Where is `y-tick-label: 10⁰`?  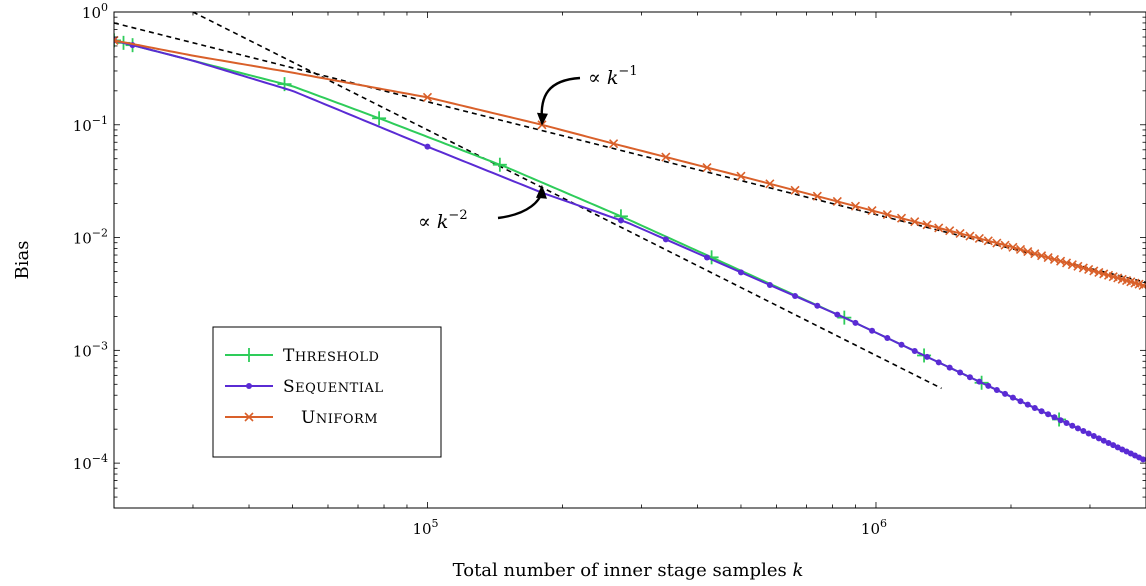
y-tick-label: 10⁰ is located at coordinates (95, 11).